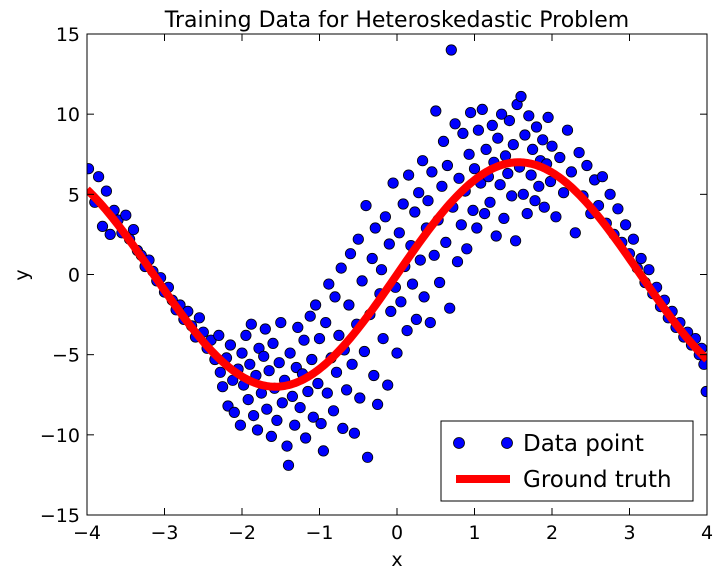 This screenshot has width=723, height=578. Describe the element at coordinates (319, 533) in the screenshot. I see `x-tick-label: −1` at that location.